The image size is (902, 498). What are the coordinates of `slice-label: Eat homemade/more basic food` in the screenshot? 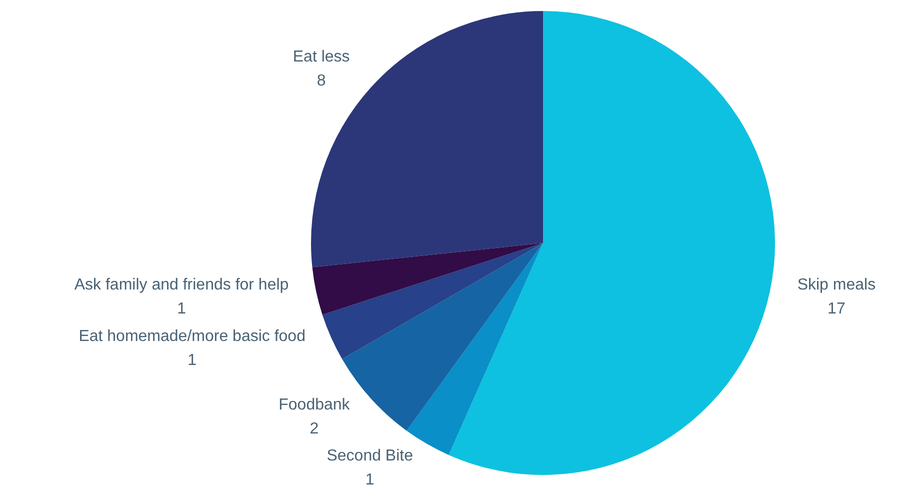 It's located at (192, 337).